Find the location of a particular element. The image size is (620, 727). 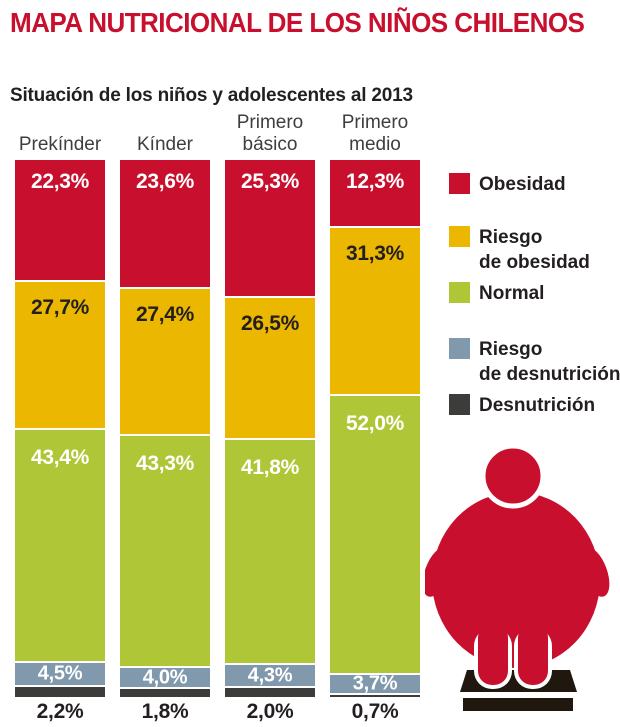

value-label-below: 2,0% is located at coordinates (270, 711).